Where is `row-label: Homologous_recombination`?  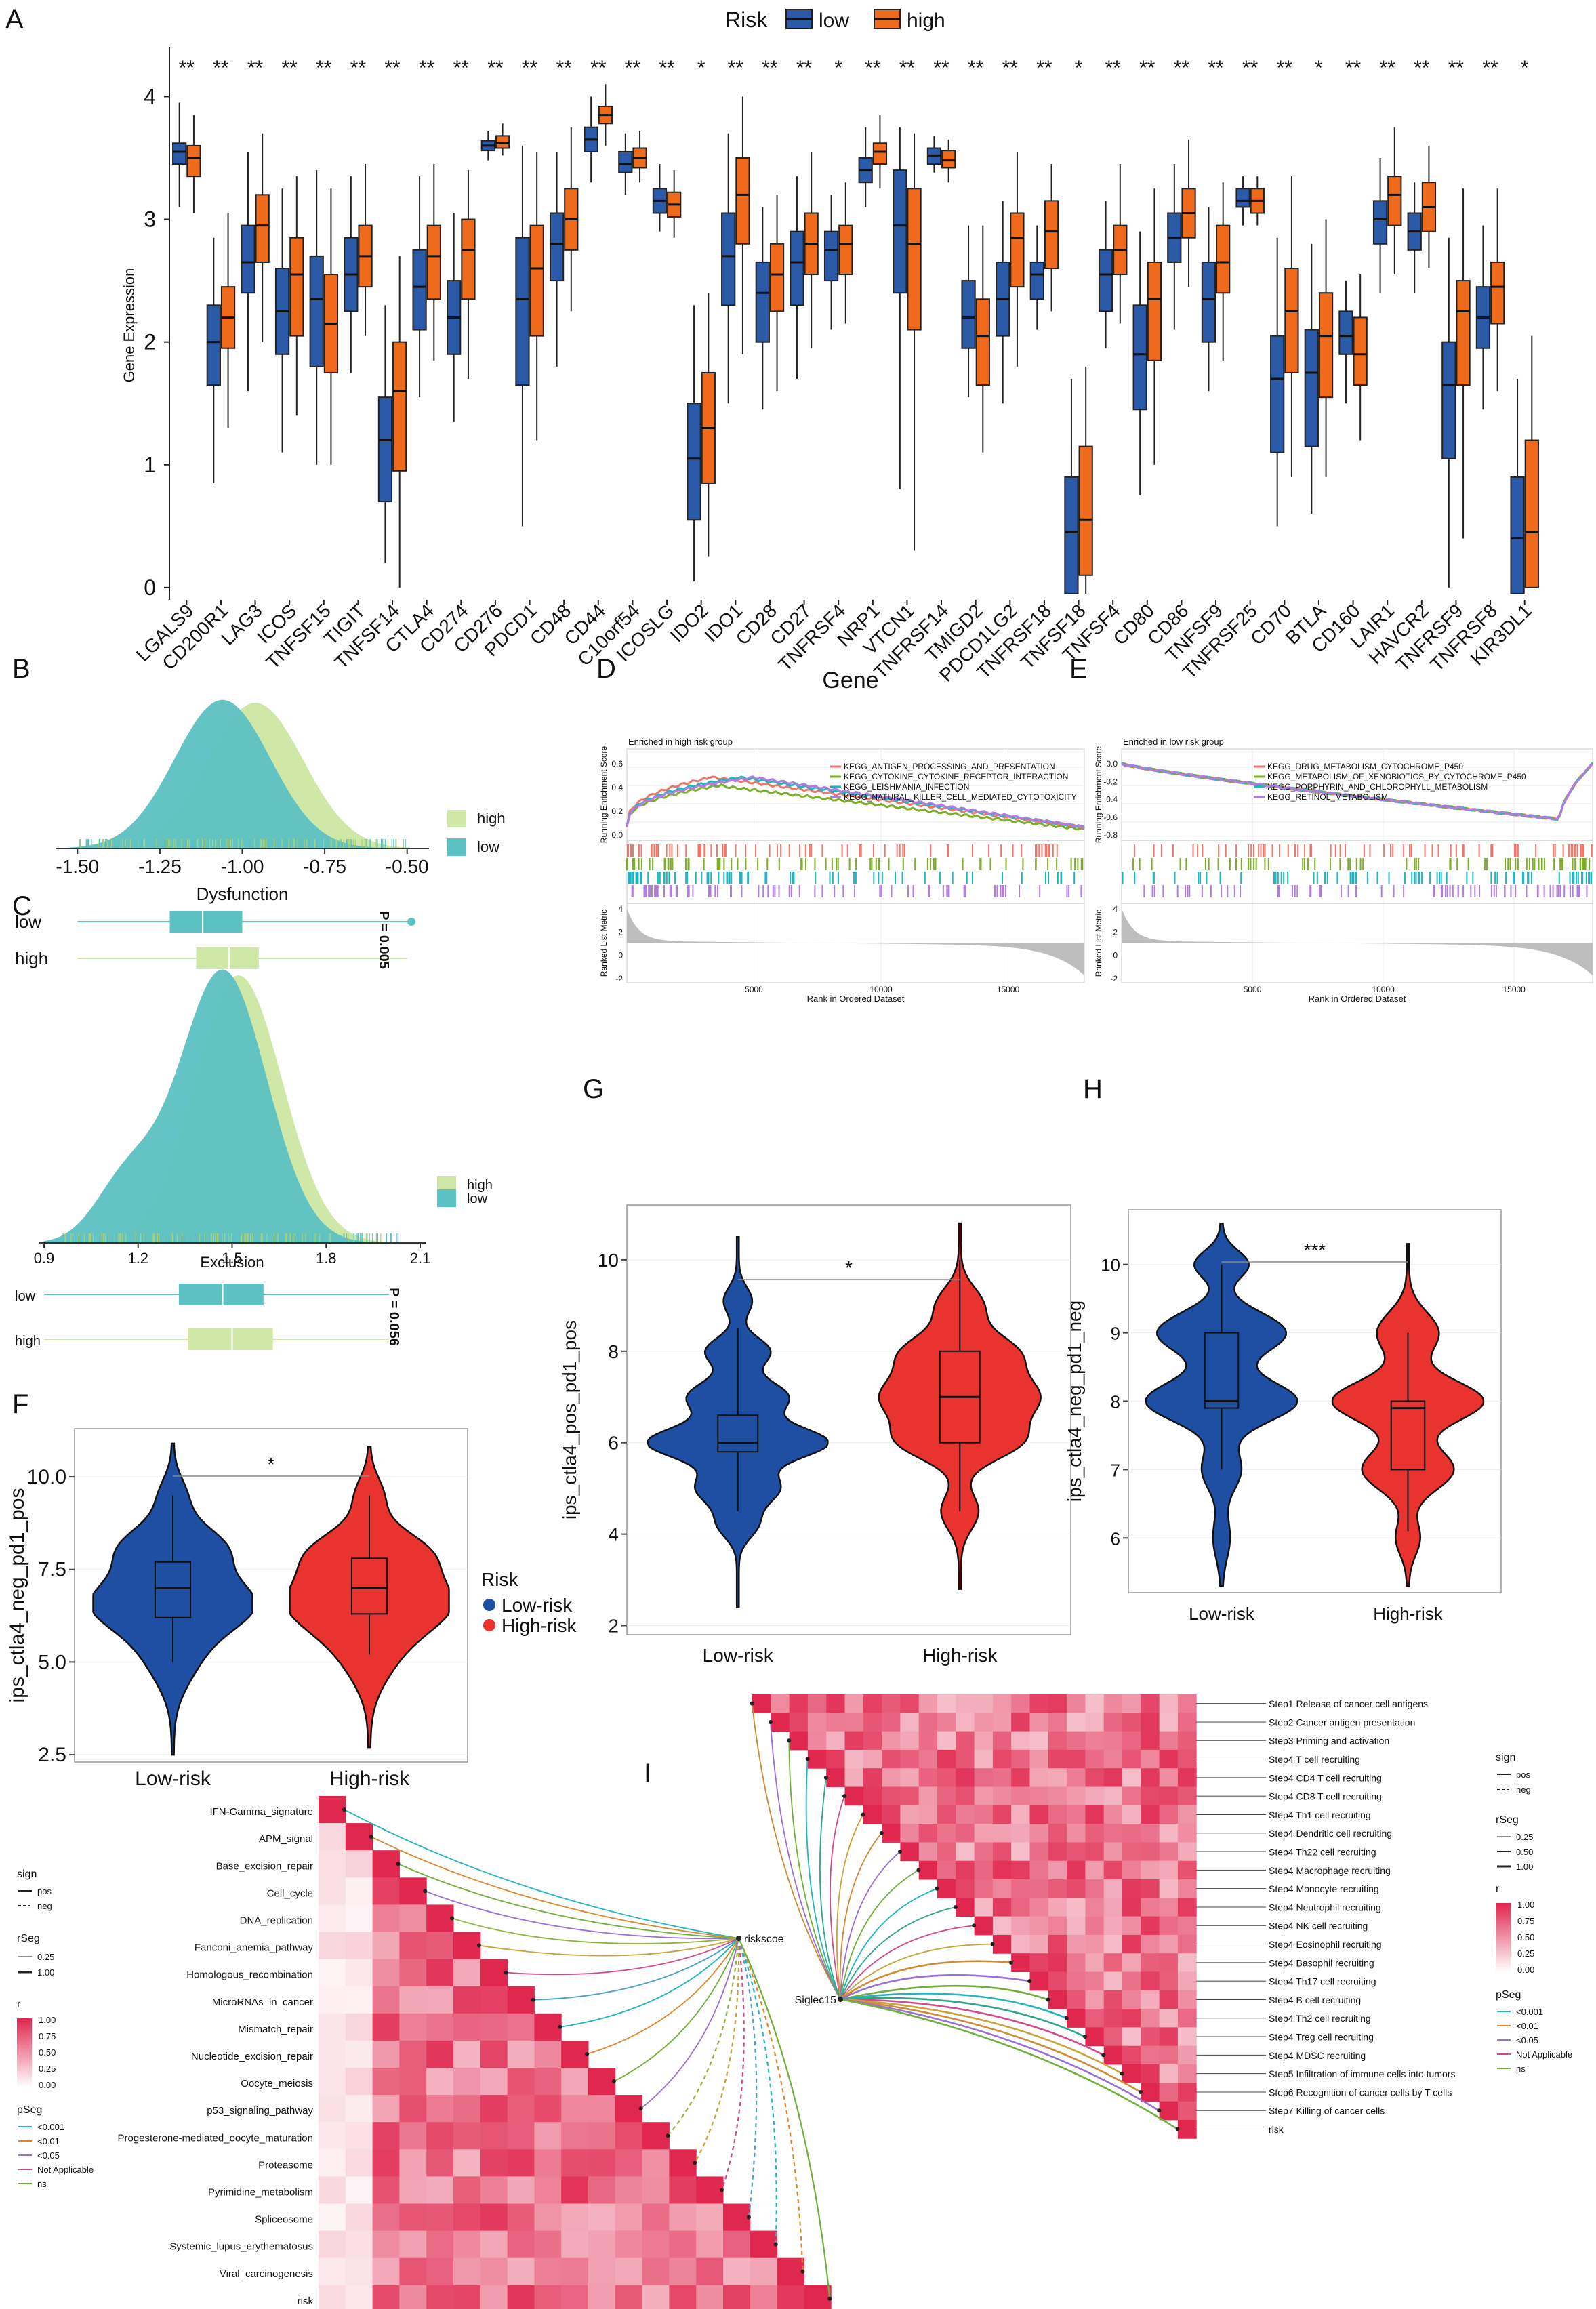 row-label: Homologous_recombination is located at coordinates (250, 1975).